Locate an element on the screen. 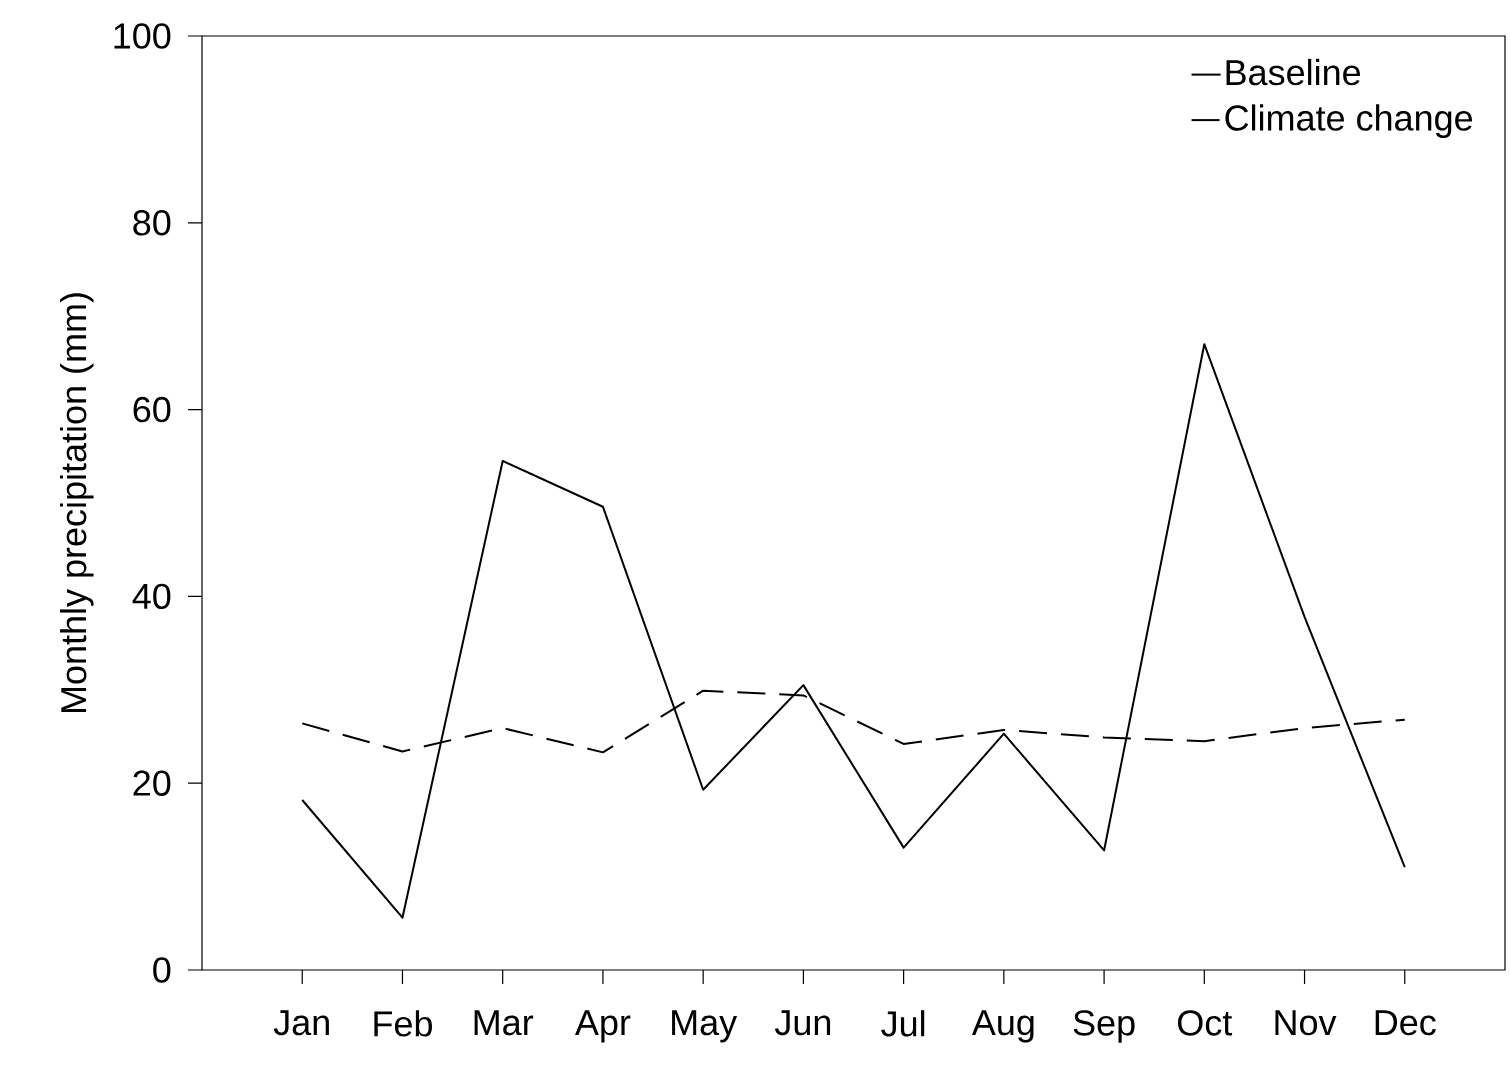  x-tick-label: Feb is located at coordinates (403, 1023).